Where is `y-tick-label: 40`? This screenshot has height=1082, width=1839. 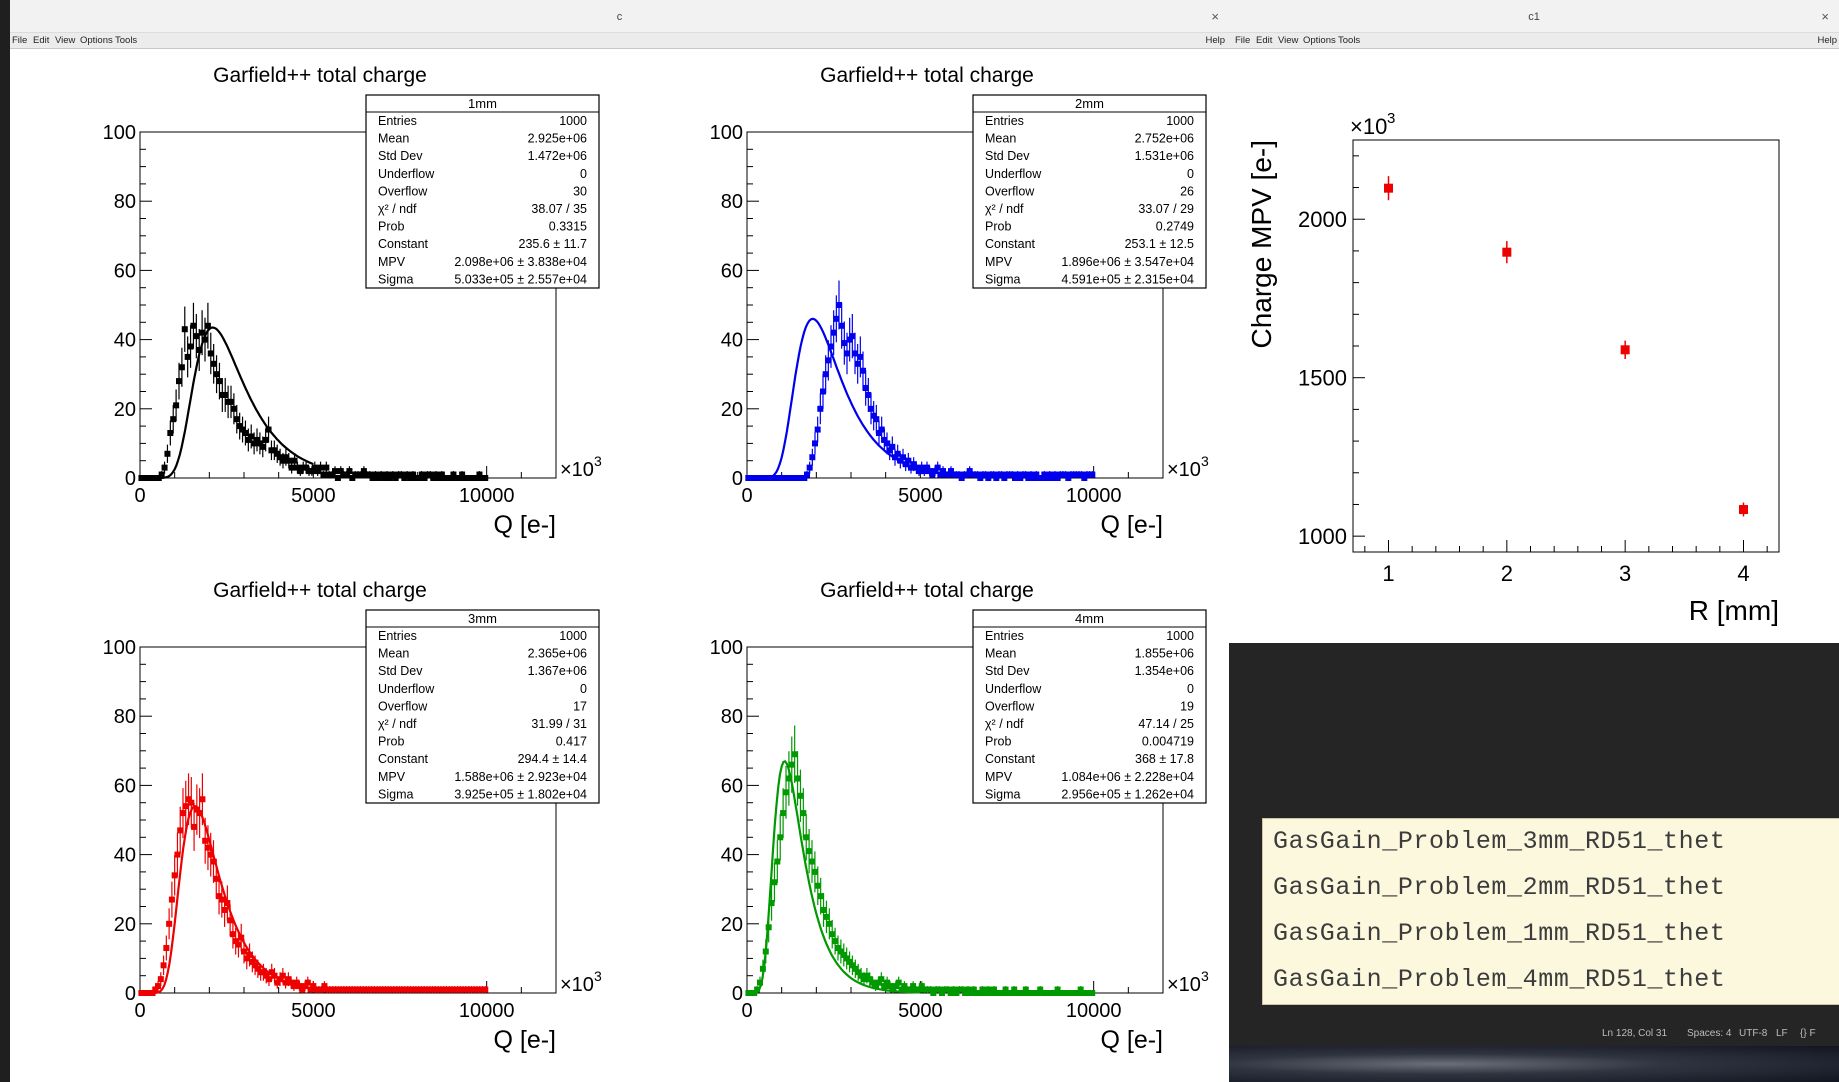
y-tick-label: 40 is located at coordinates (732, 856).